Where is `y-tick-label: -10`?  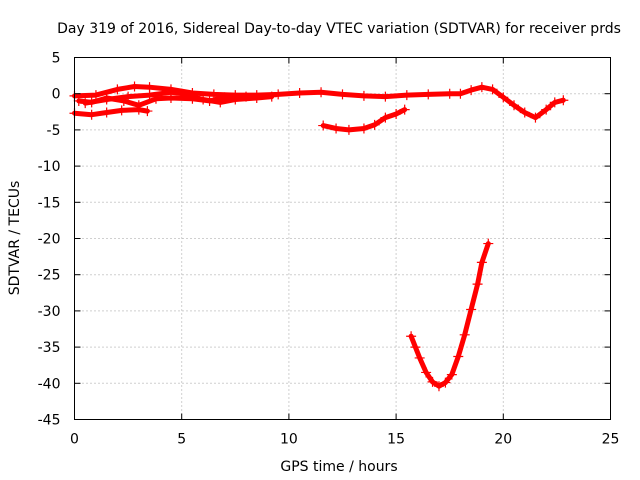 y-tick-label: -10 is located at coordinates (49, 167).